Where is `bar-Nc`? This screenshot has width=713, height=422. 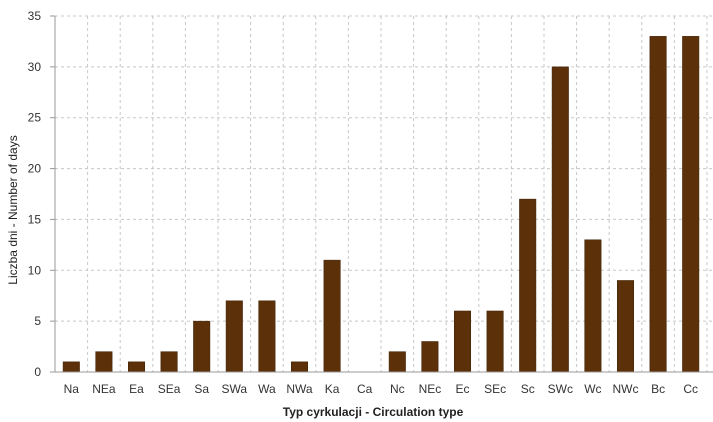
bar-Nc is located at coordinates (397, 362).